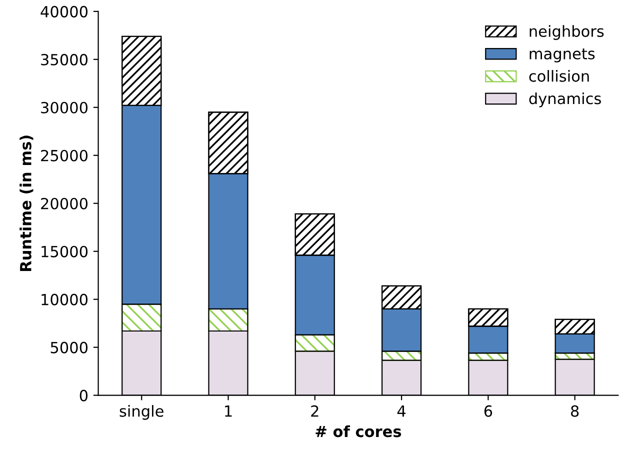  Describe the element at coordinates (567, 32) in the screenshot. I see `legend-label: neighbors` at that location.